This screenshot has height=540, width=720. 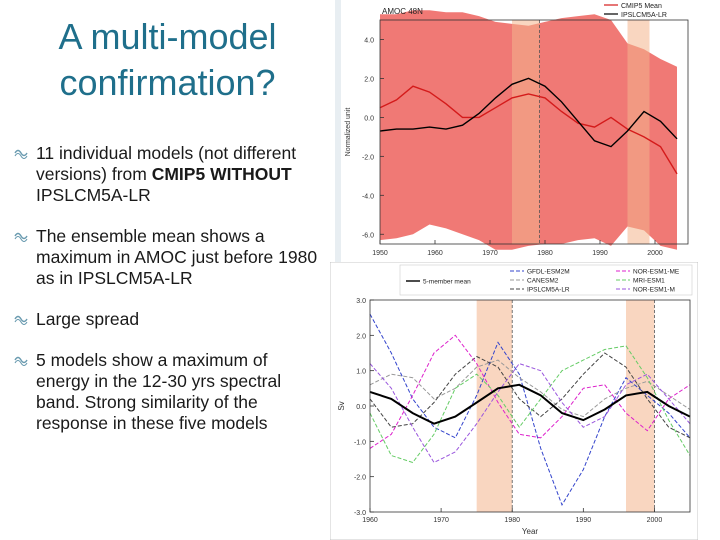 What do you see at coordinates (167, 82) in the screenshot?
I see `title-line-2: confirmation?` at bounding box center [167, 82].